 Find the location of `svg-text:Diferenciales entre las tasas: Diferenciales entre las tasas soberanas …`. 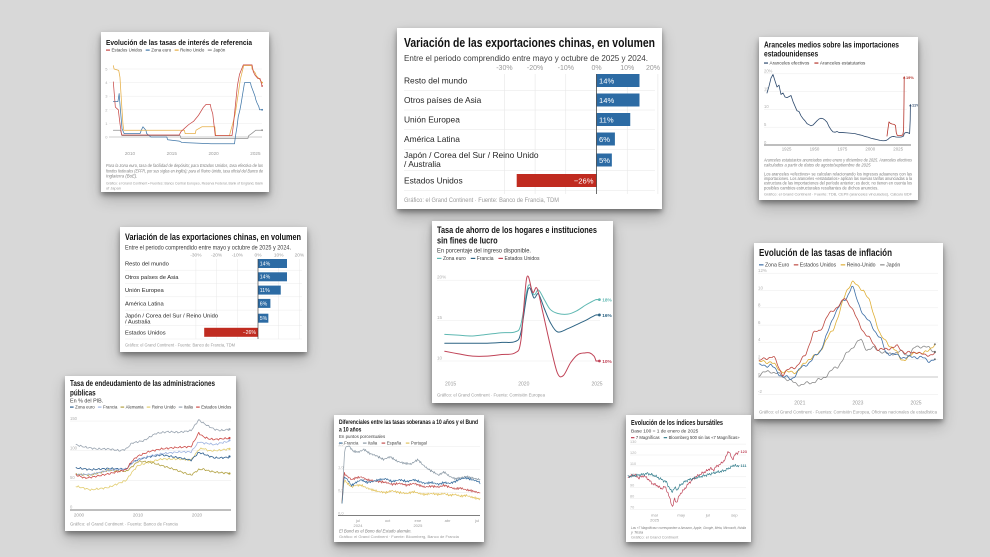

svg-text:Diferenciales entre las tasas: Diferenciales entre las tasas soberanas … is located at coordinates (408, 422).